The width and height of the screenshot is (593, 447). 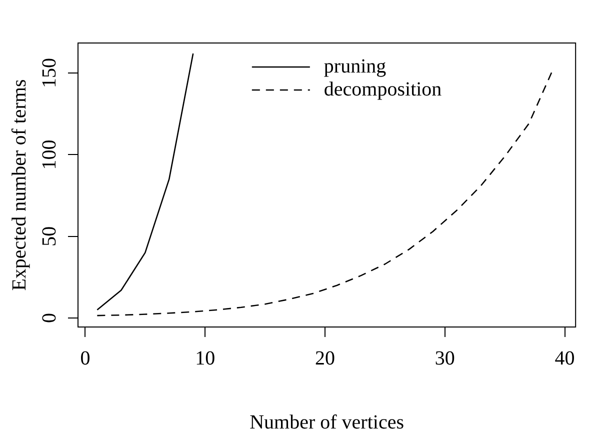 What do you see at coordinates (325, 358) in the screenshot?
I see `x-tick-label: 20` at bounding box center [325, 358].